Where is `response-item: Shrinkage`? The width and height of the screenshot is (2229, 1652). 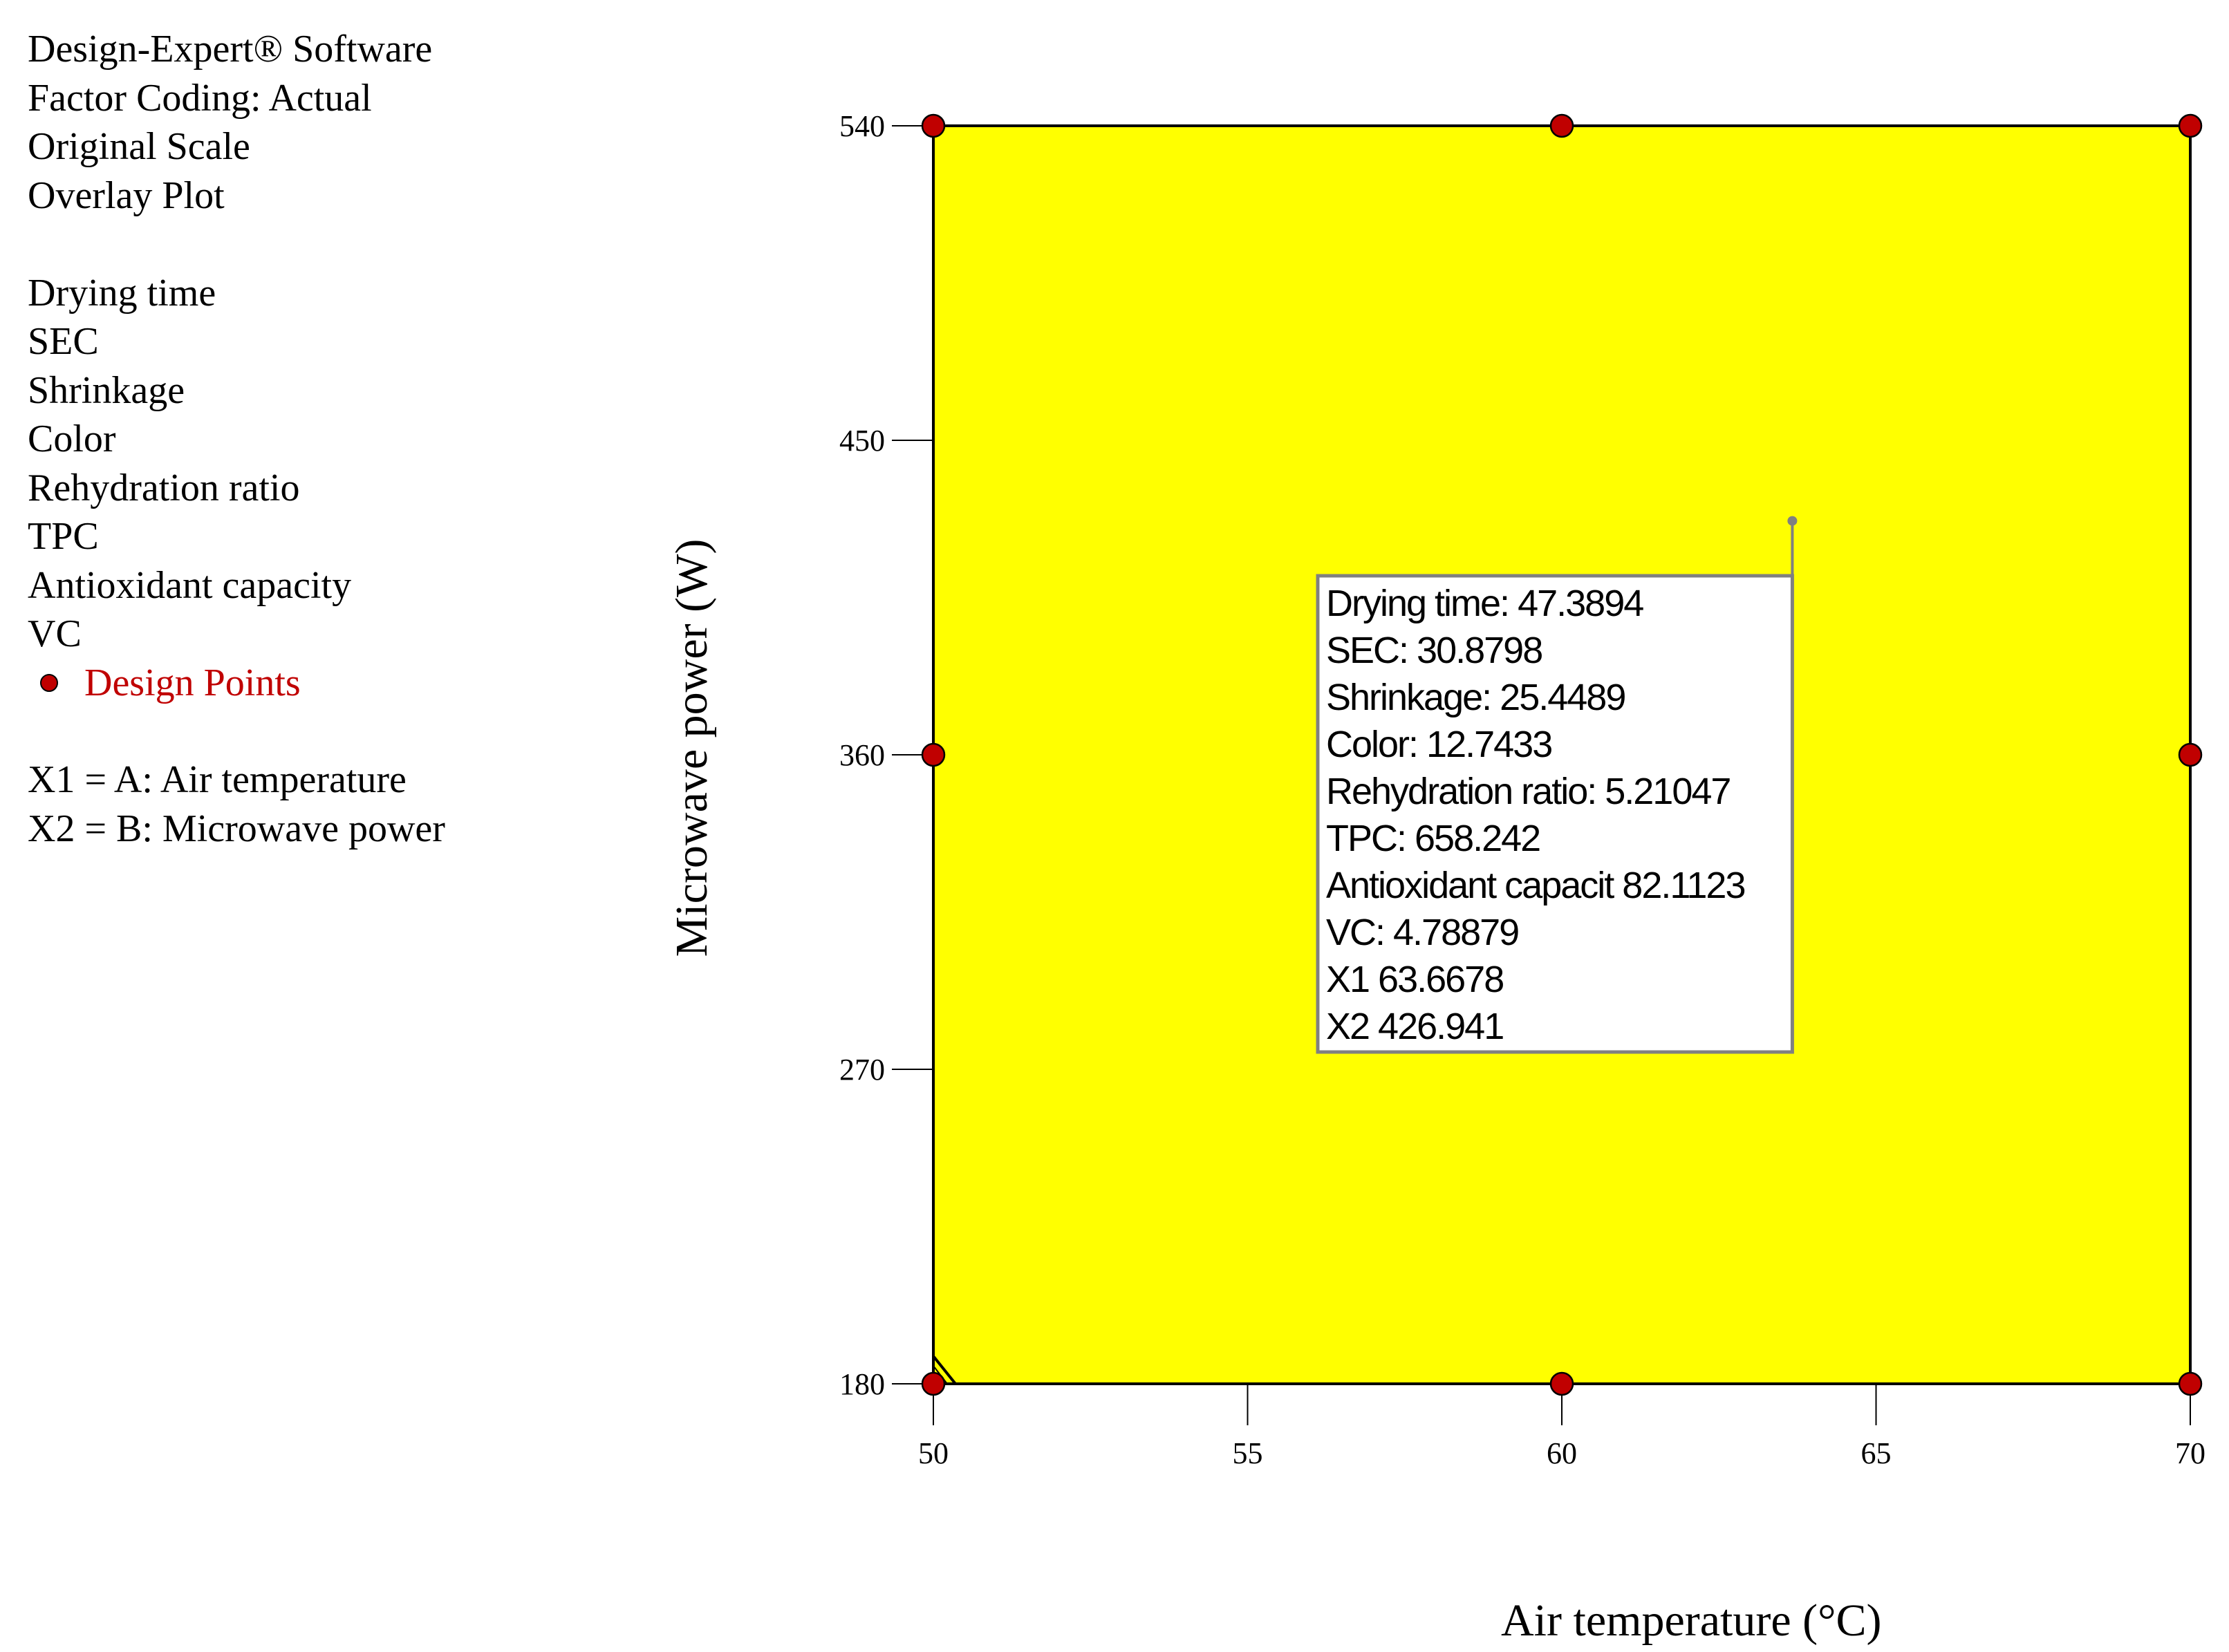
response-item: Shrinkage is located at coordinates (107, 390).